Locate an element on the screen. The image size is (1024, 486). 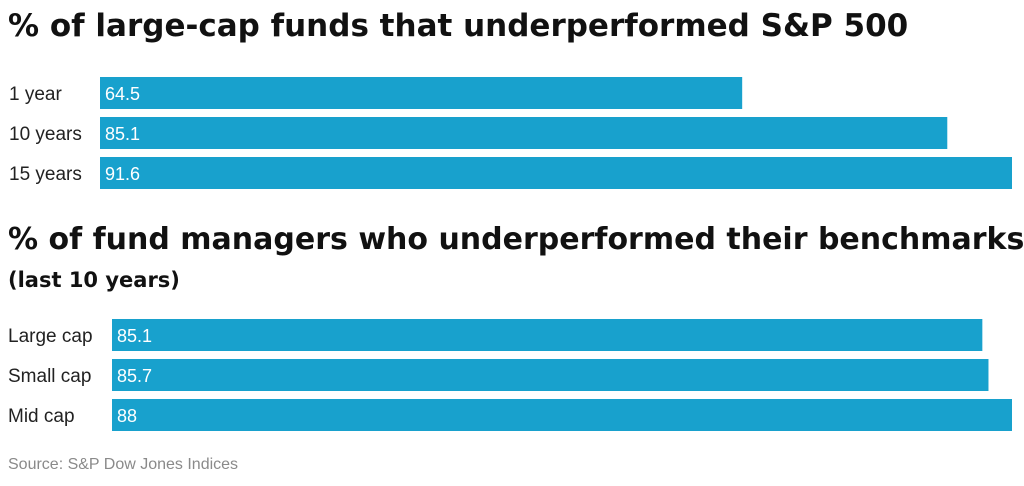
chart1-category-label-15-years: 15 years is located at coordinates (45, 174).